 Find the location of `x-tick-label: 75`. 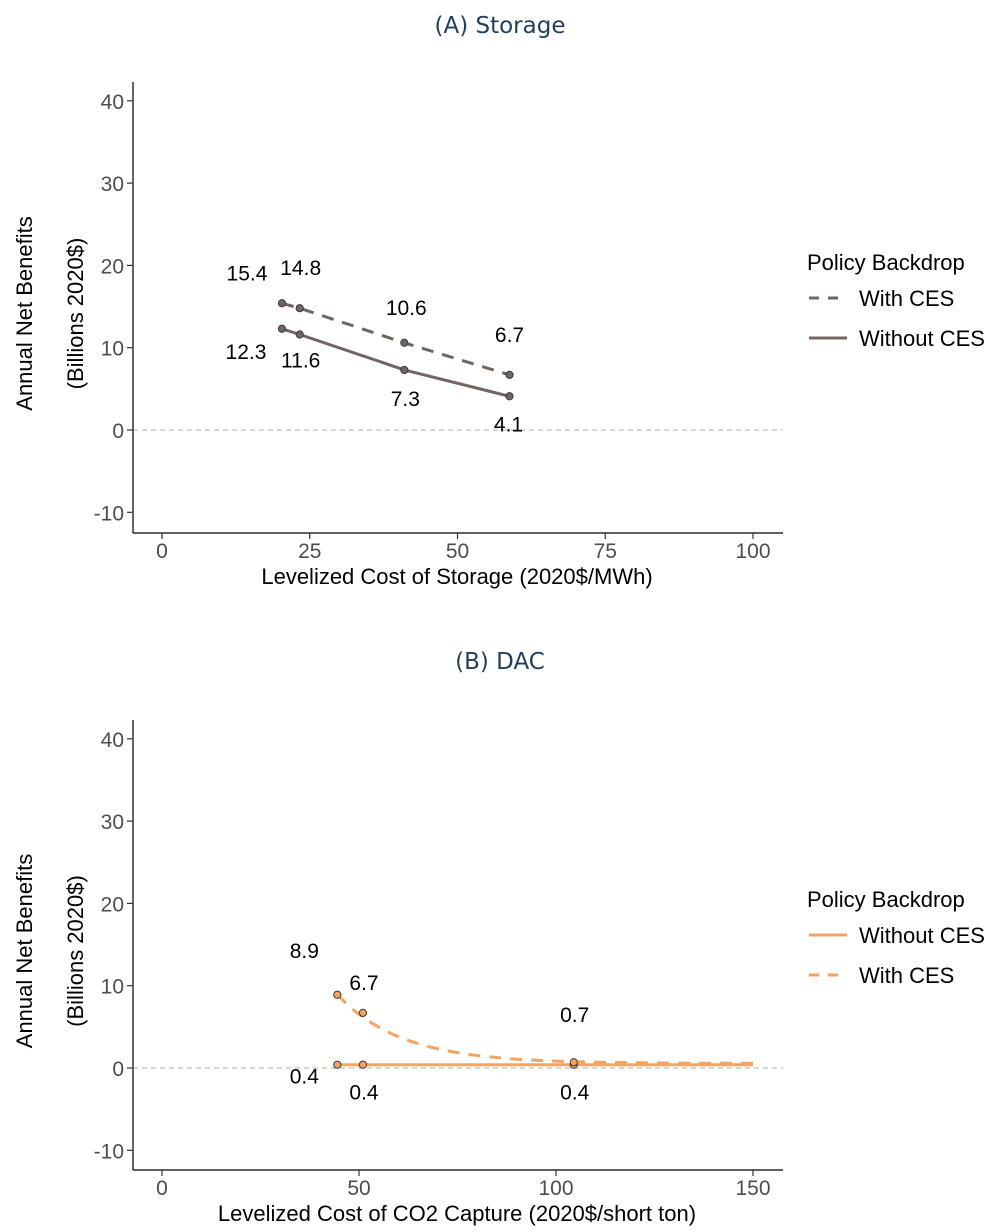

x-tick-label: 75 is located at coordinates (605, 551).